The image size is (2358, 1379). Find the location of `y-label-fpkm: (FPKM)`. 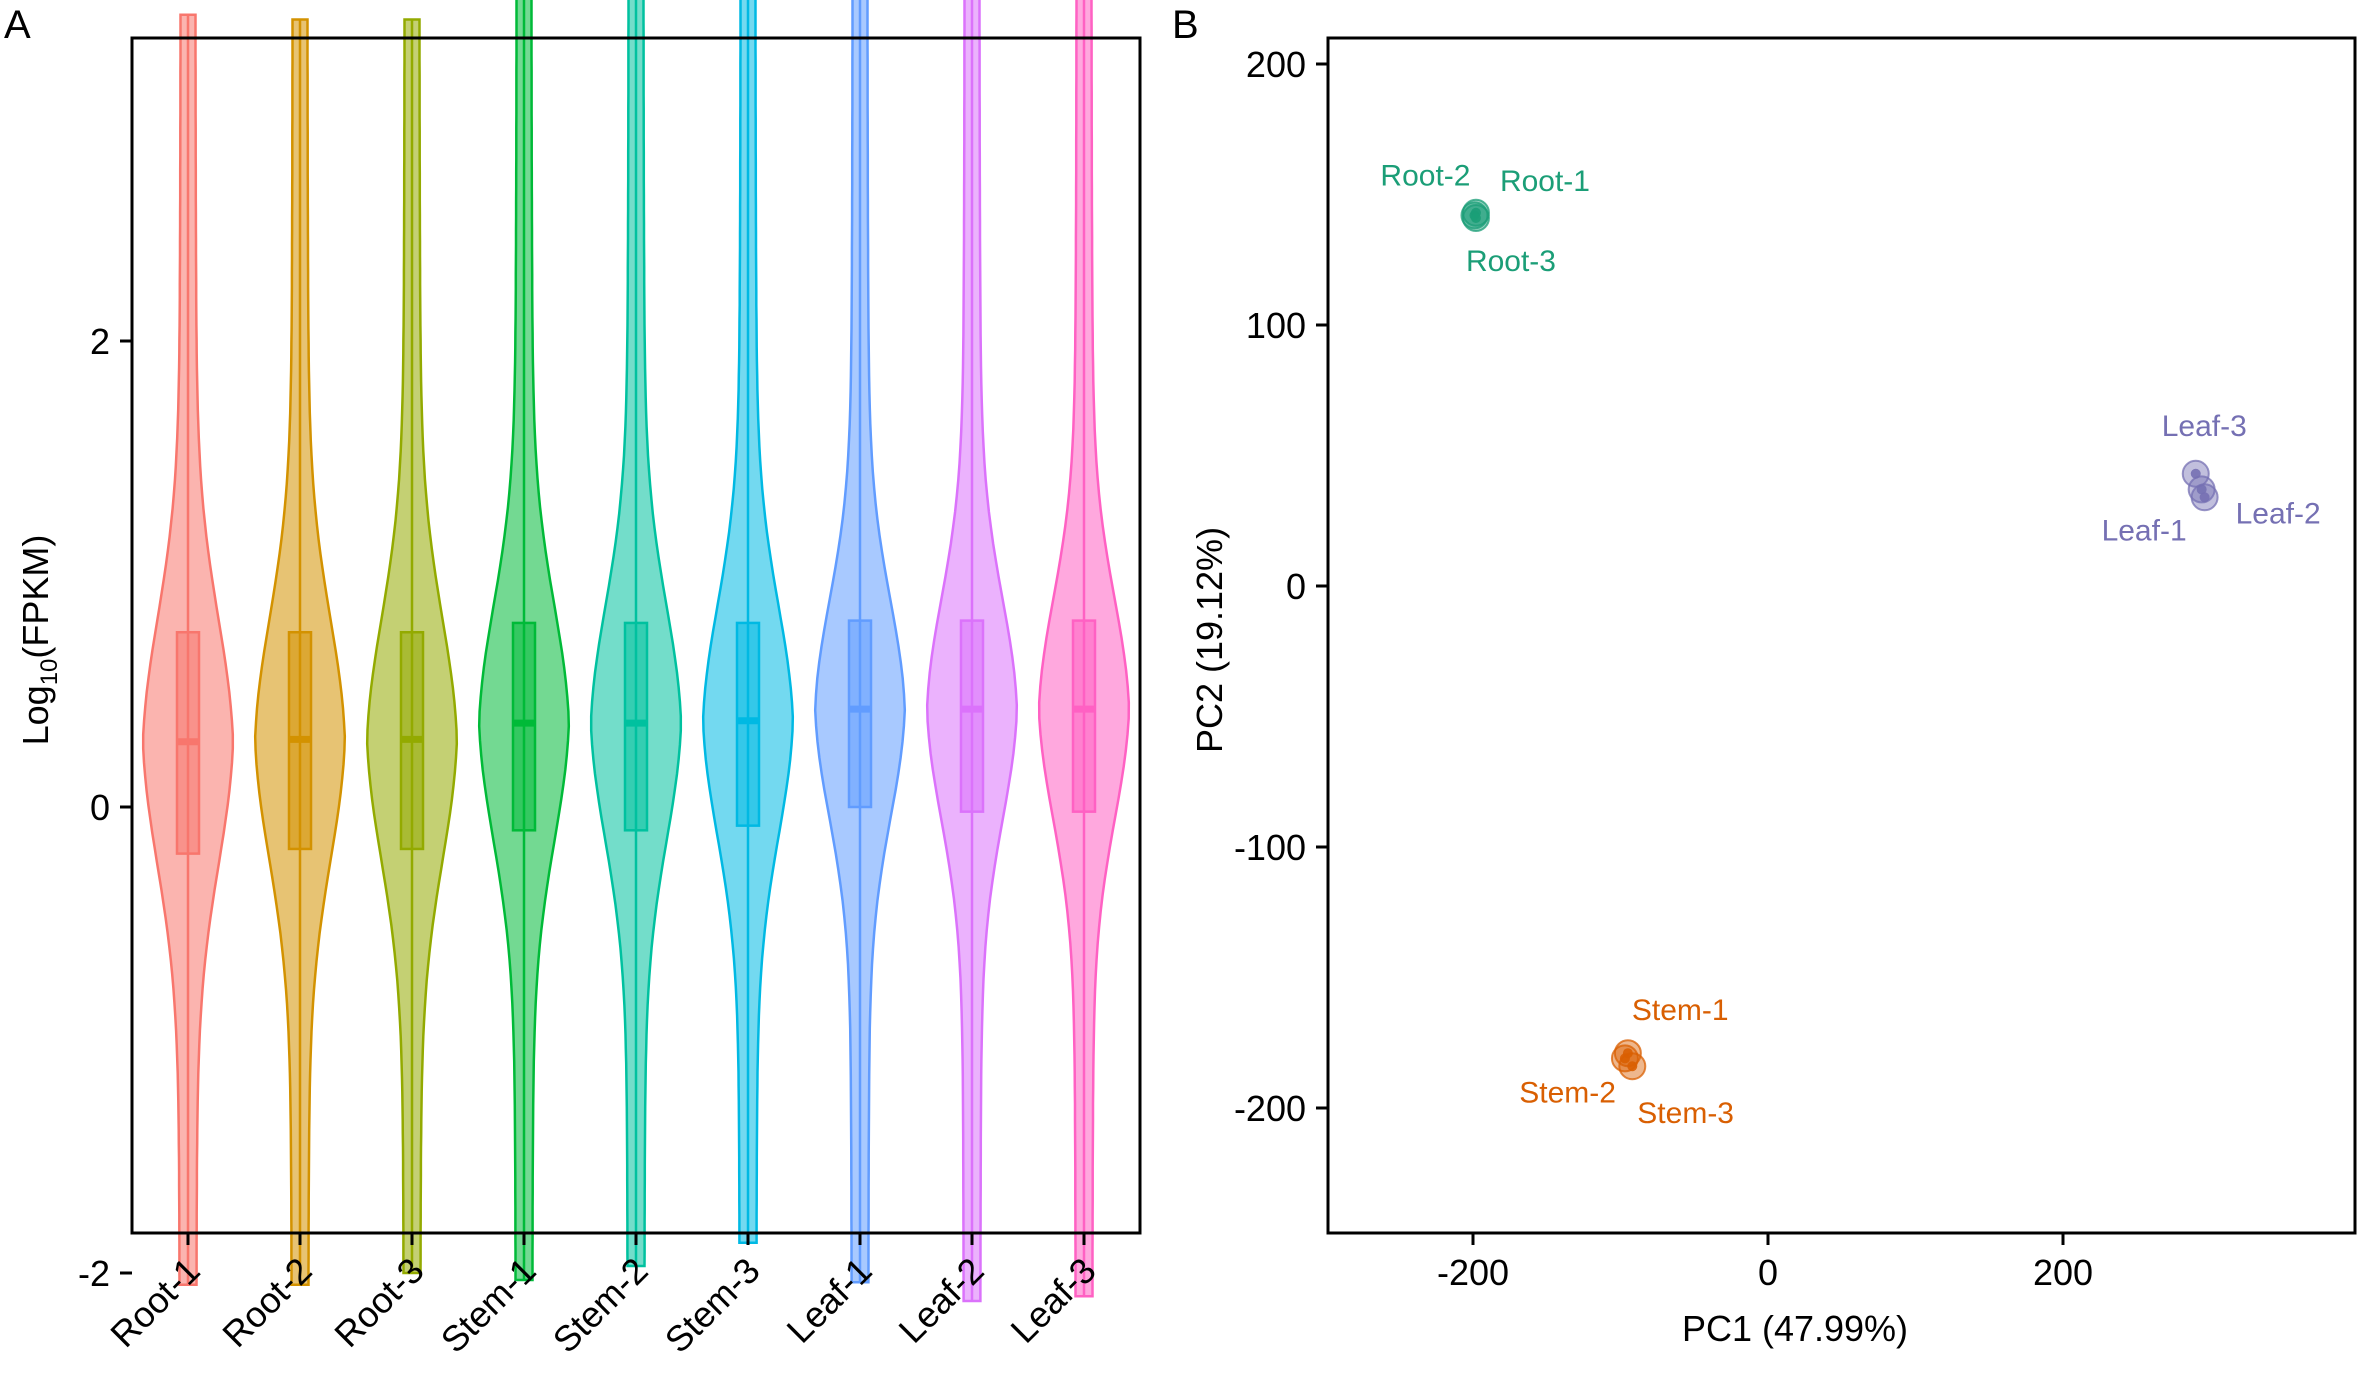

y-label-fpkm: (FPKM) is located at coordinates (35, 597).